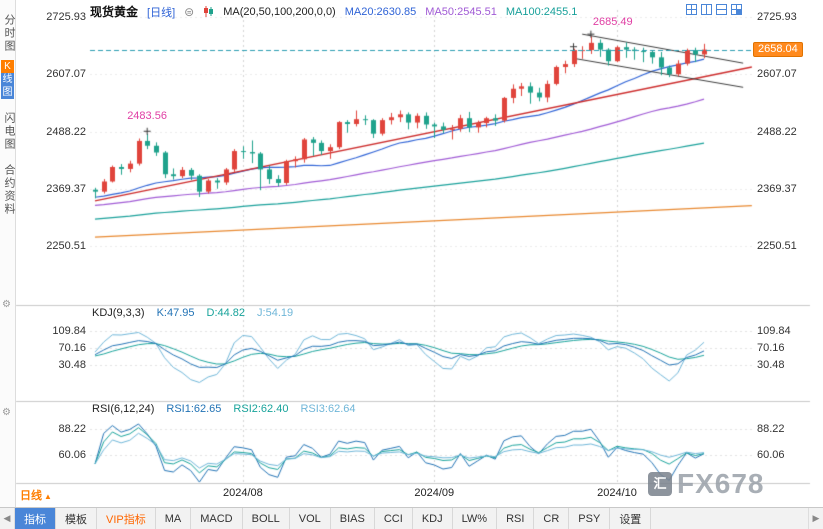 Image resolution: width=823 pixels, height=529 pixels. I want to click on toolbar-tab-CCI: CCI, so click(394, 518).